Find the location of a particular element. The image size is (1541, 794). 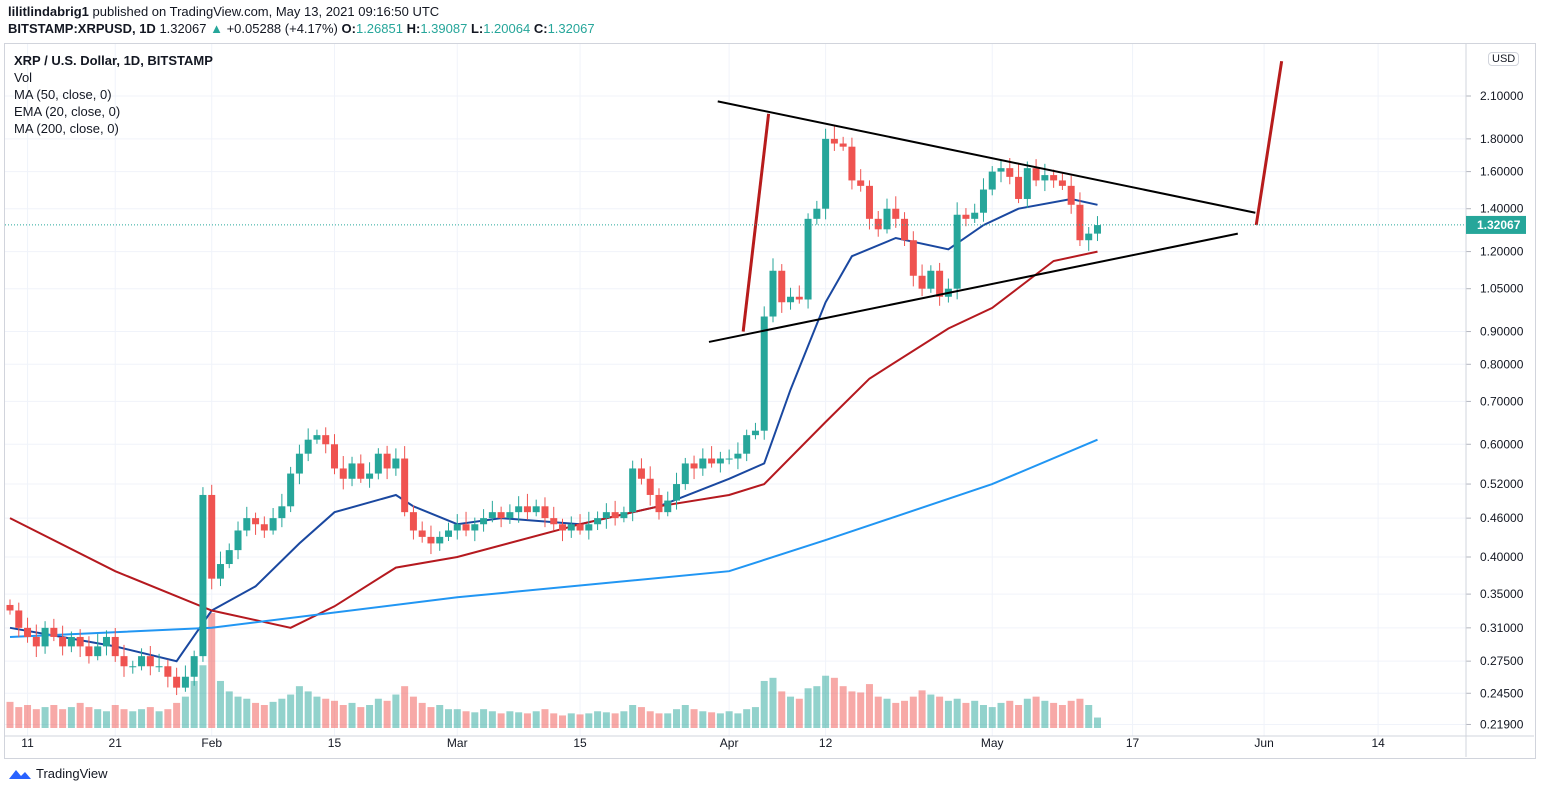

y-tick-label: 1.60000 is located at coordinates (1502, 172).